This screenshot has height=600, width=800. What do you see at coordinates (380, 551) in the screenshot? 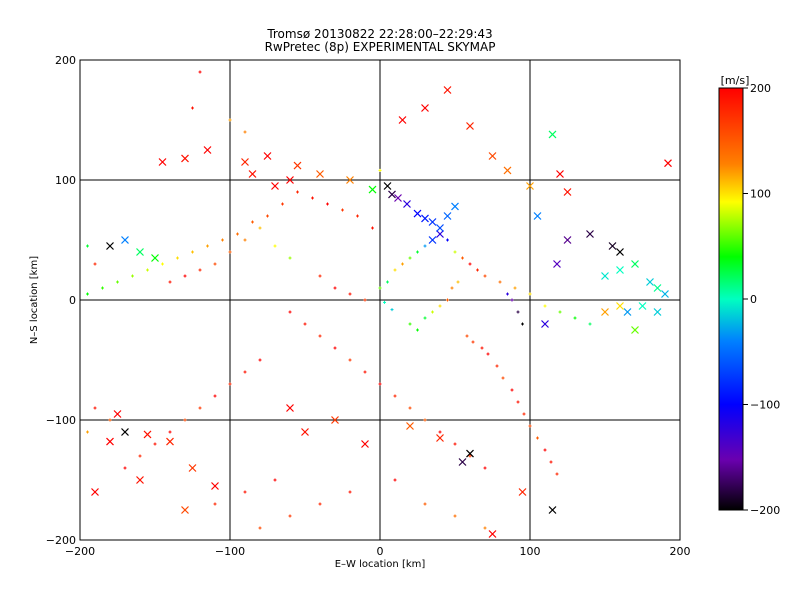
I see `x-tick-label: 0` at bounding box center [380, 551].